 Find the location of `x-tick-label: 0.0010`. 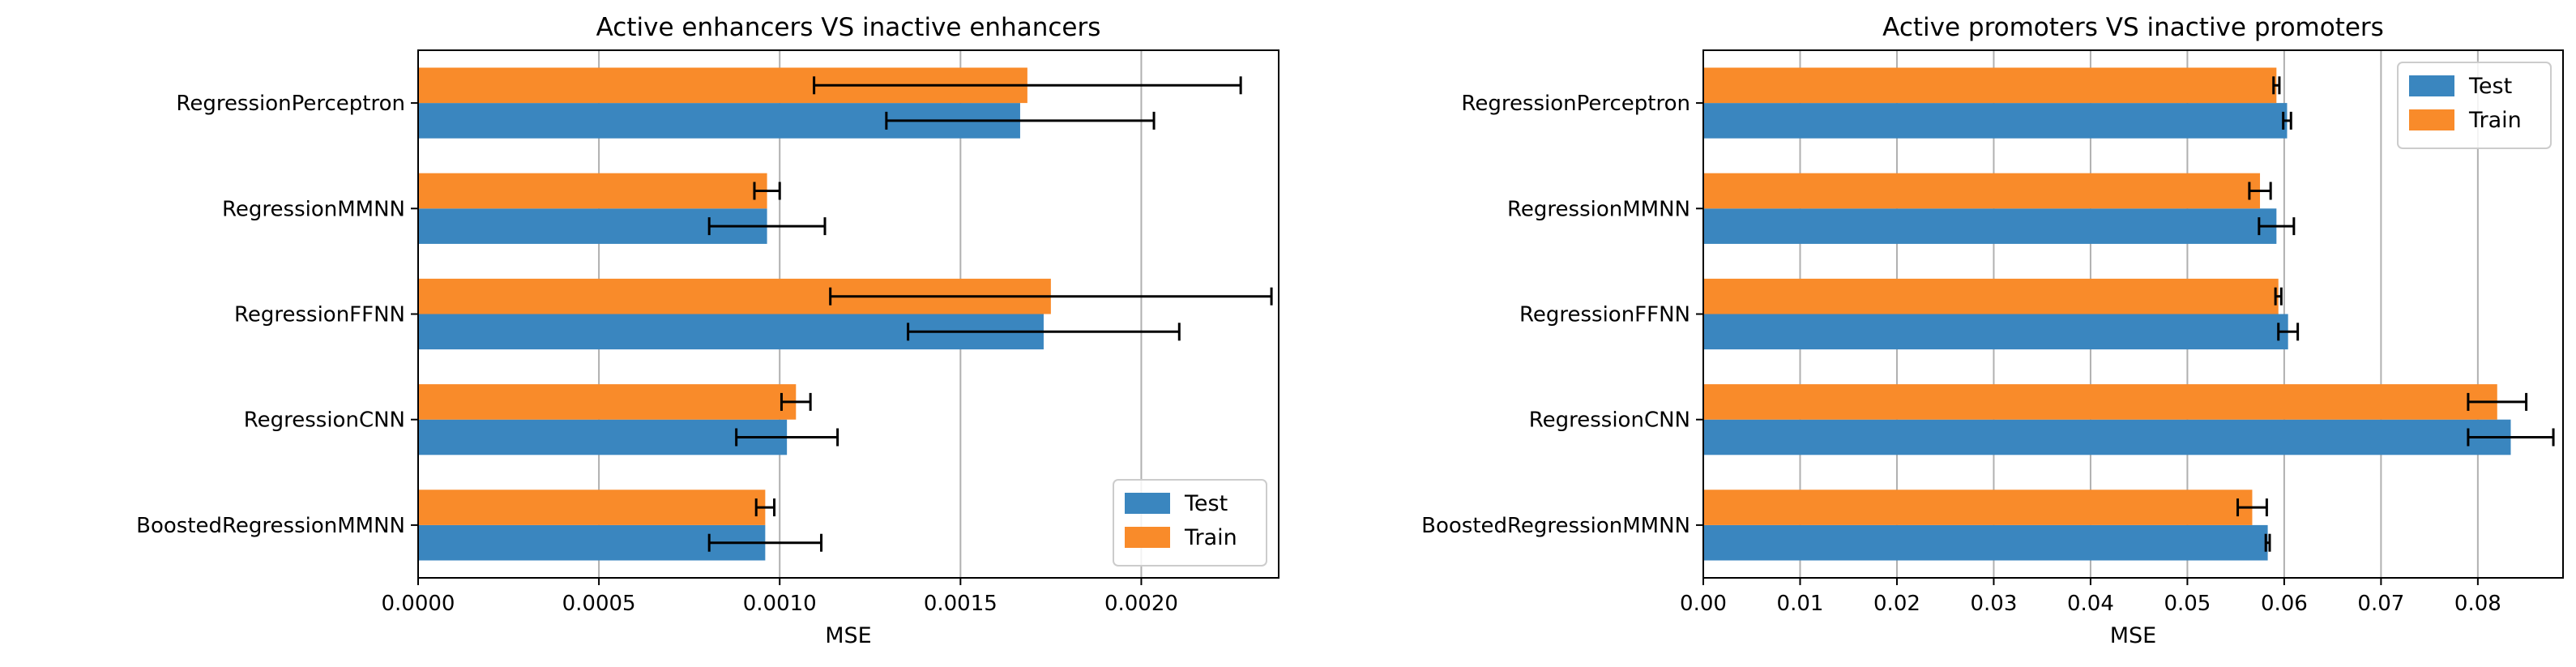

x-tick-label: 0.0010 is located at coordinates (780, 604).